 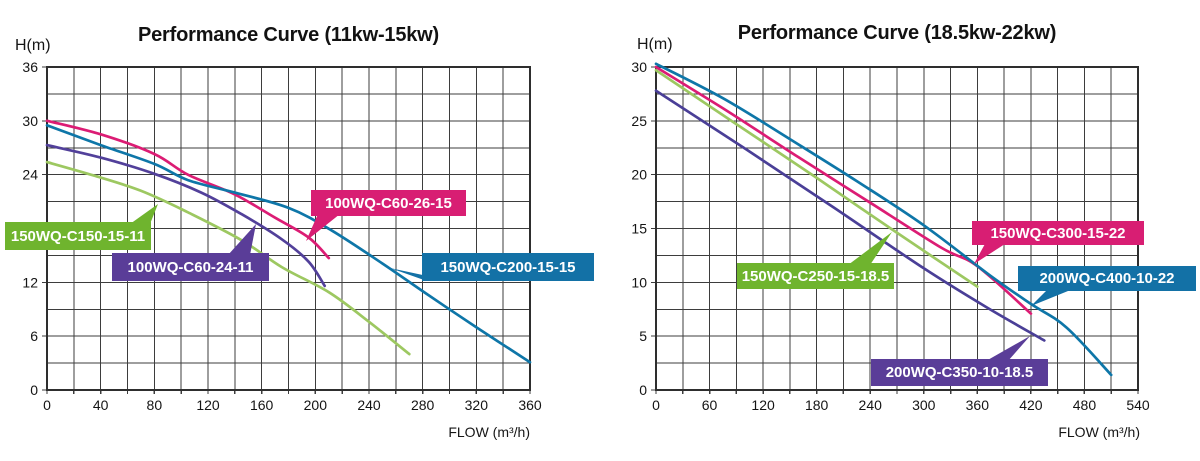 I want to click on x-tick-label: 540, so click(x=1138, y=405).